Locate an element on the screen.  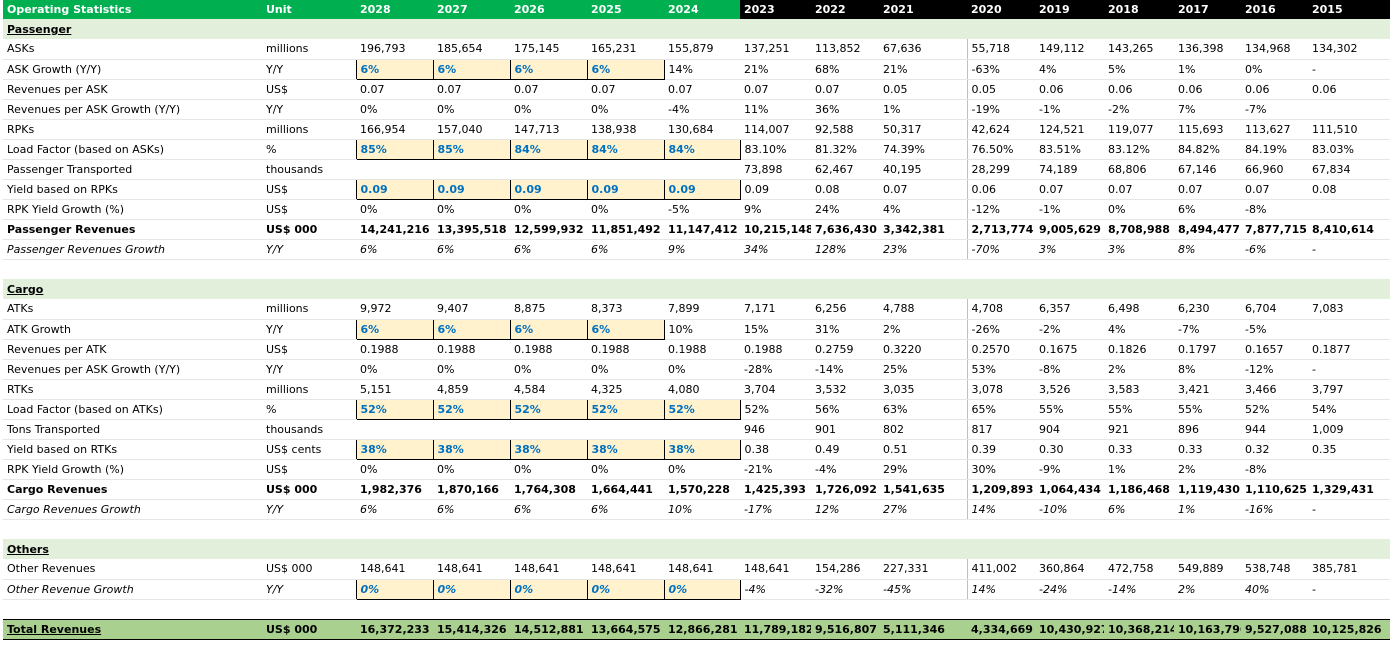
value-cell: 7,083 is located at coordinates (1349, 309).